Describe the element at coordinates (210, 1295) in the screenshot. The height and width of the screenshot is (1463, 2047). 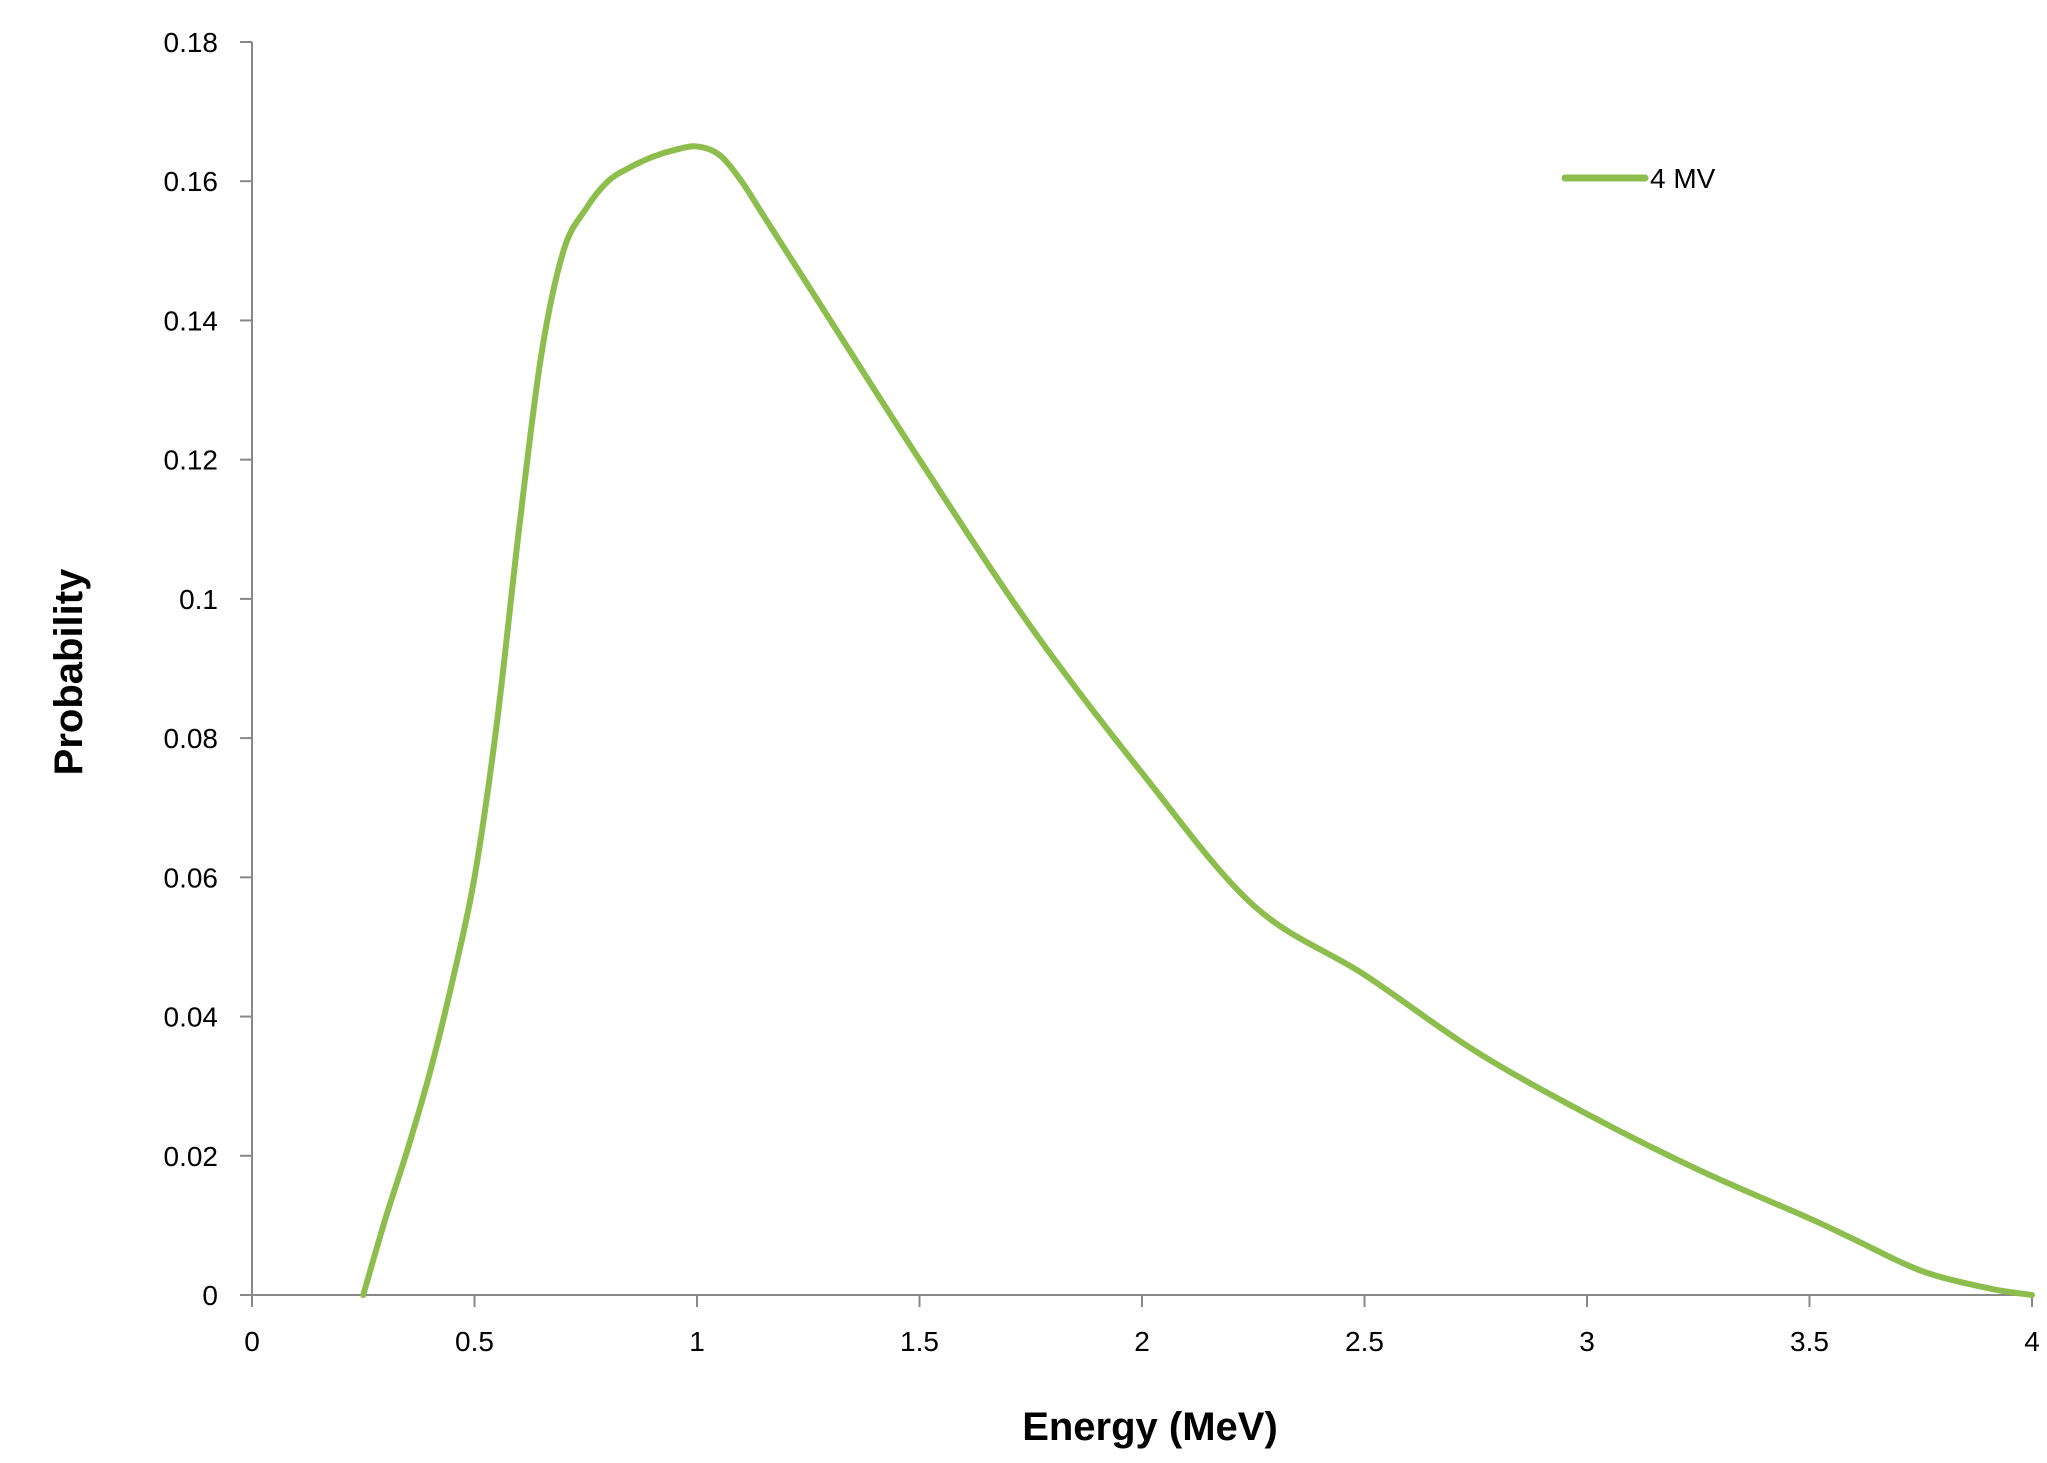
I see `y-tick-label: 0` at that location.